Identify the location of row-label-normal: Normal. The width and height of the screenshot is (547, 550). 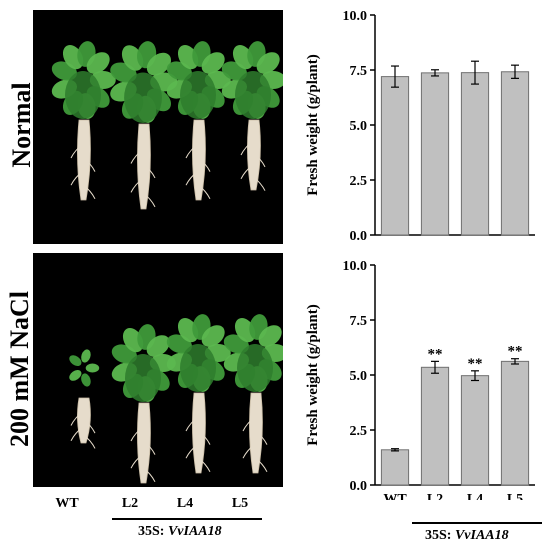
(21, 125).